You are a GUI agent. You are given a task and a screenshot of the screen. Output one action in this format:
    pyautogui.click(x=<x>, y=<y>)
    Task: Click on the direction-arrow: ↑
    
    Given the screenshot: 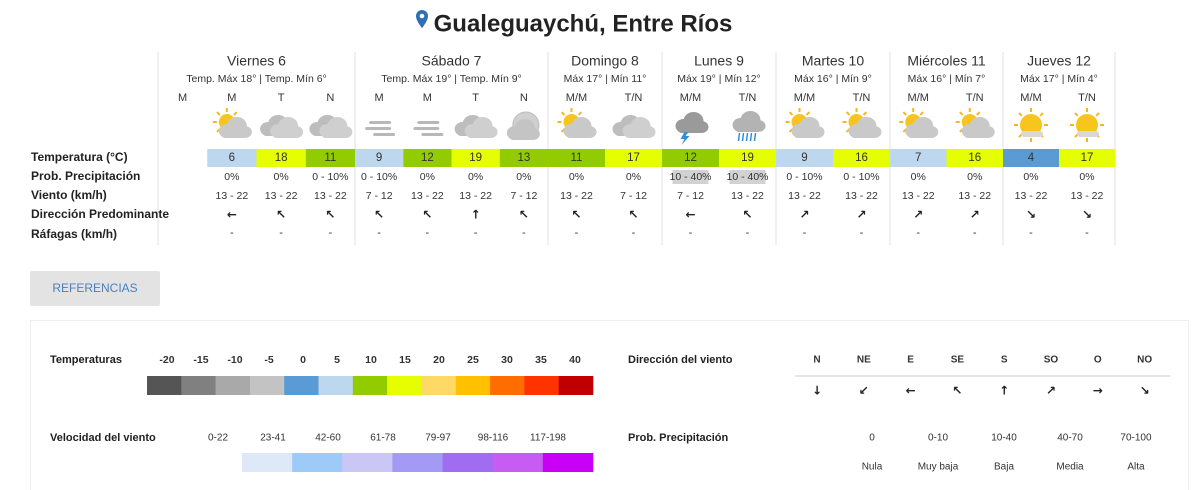 What is the action you would take?
    pyautogui.click(x=1004, y=391)
    